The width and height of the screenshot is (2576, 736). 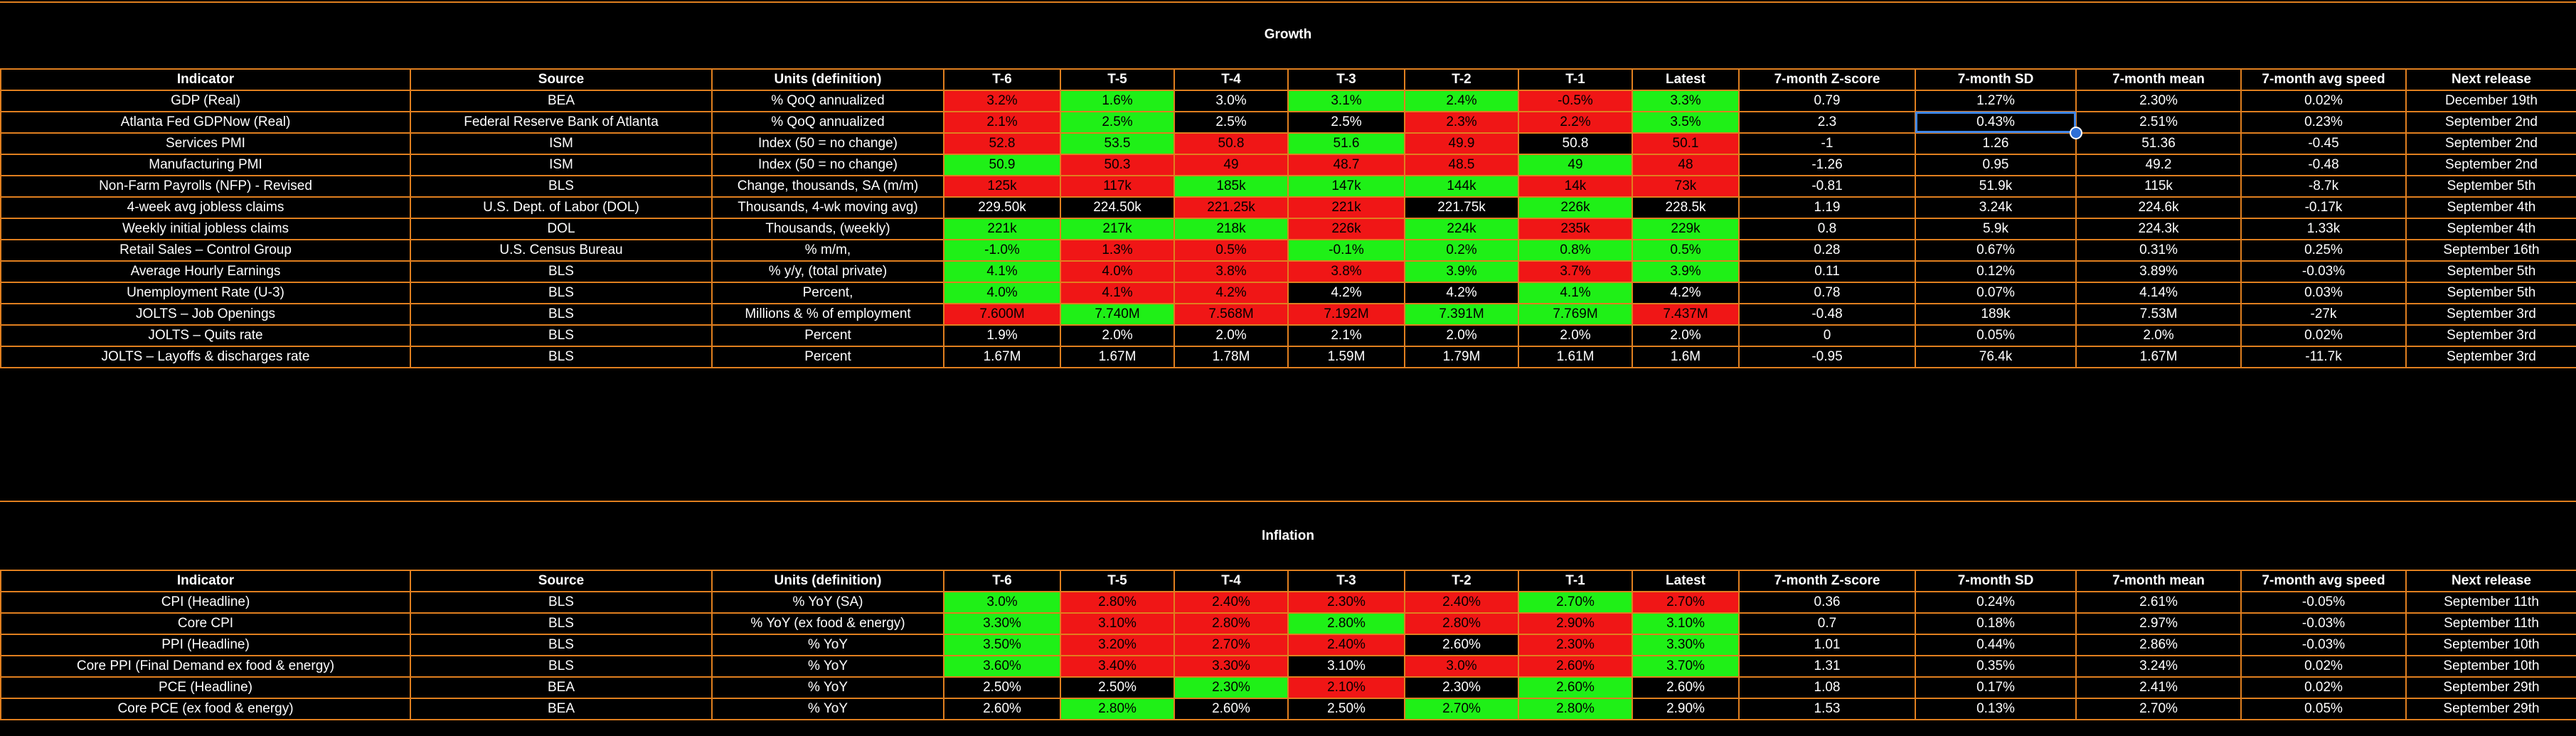 What do you see at coordinates (1346, 250) in the screenshot?
I see `value-cell: -0.1%` at bounding box center [1346, 250].